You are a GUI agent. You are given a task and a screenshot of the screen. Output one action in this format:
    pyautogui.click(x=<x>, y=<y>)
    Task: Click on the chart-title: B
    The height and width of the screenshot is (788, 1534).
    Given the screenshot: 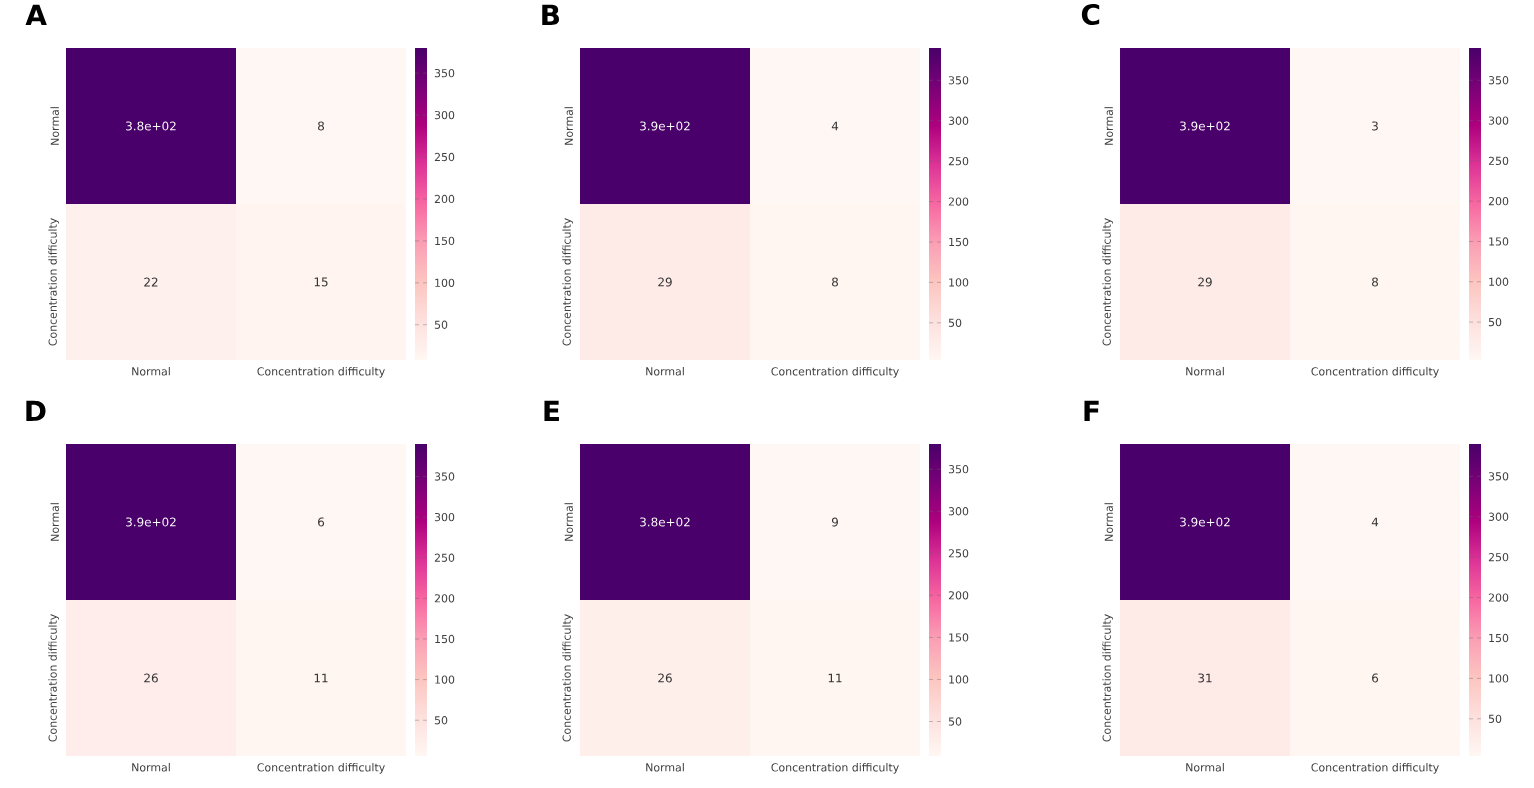 What is the action you would take?
    pyautogui.click(x=551, y=14)
    